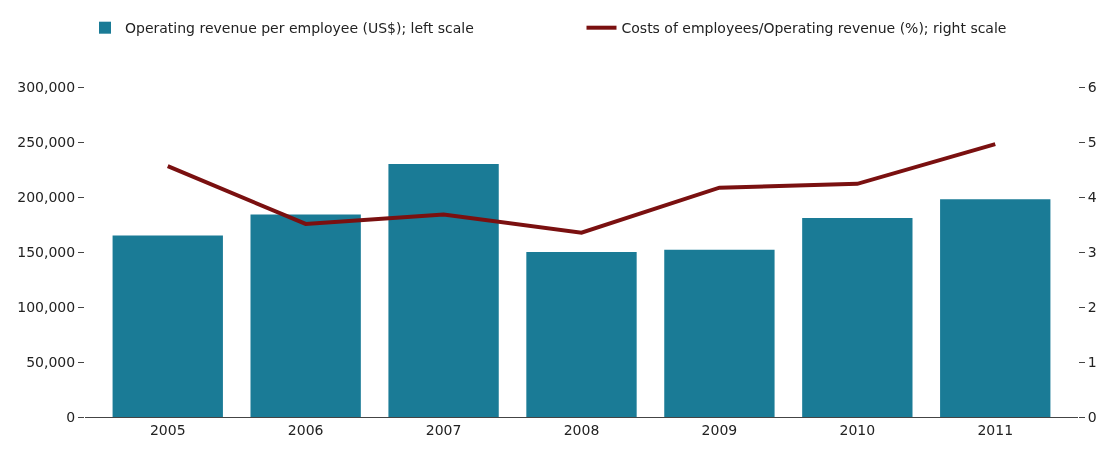 This screenshot has height=452, width=1118. I want to click on x-tick-label: 2006, so click(305, 429).